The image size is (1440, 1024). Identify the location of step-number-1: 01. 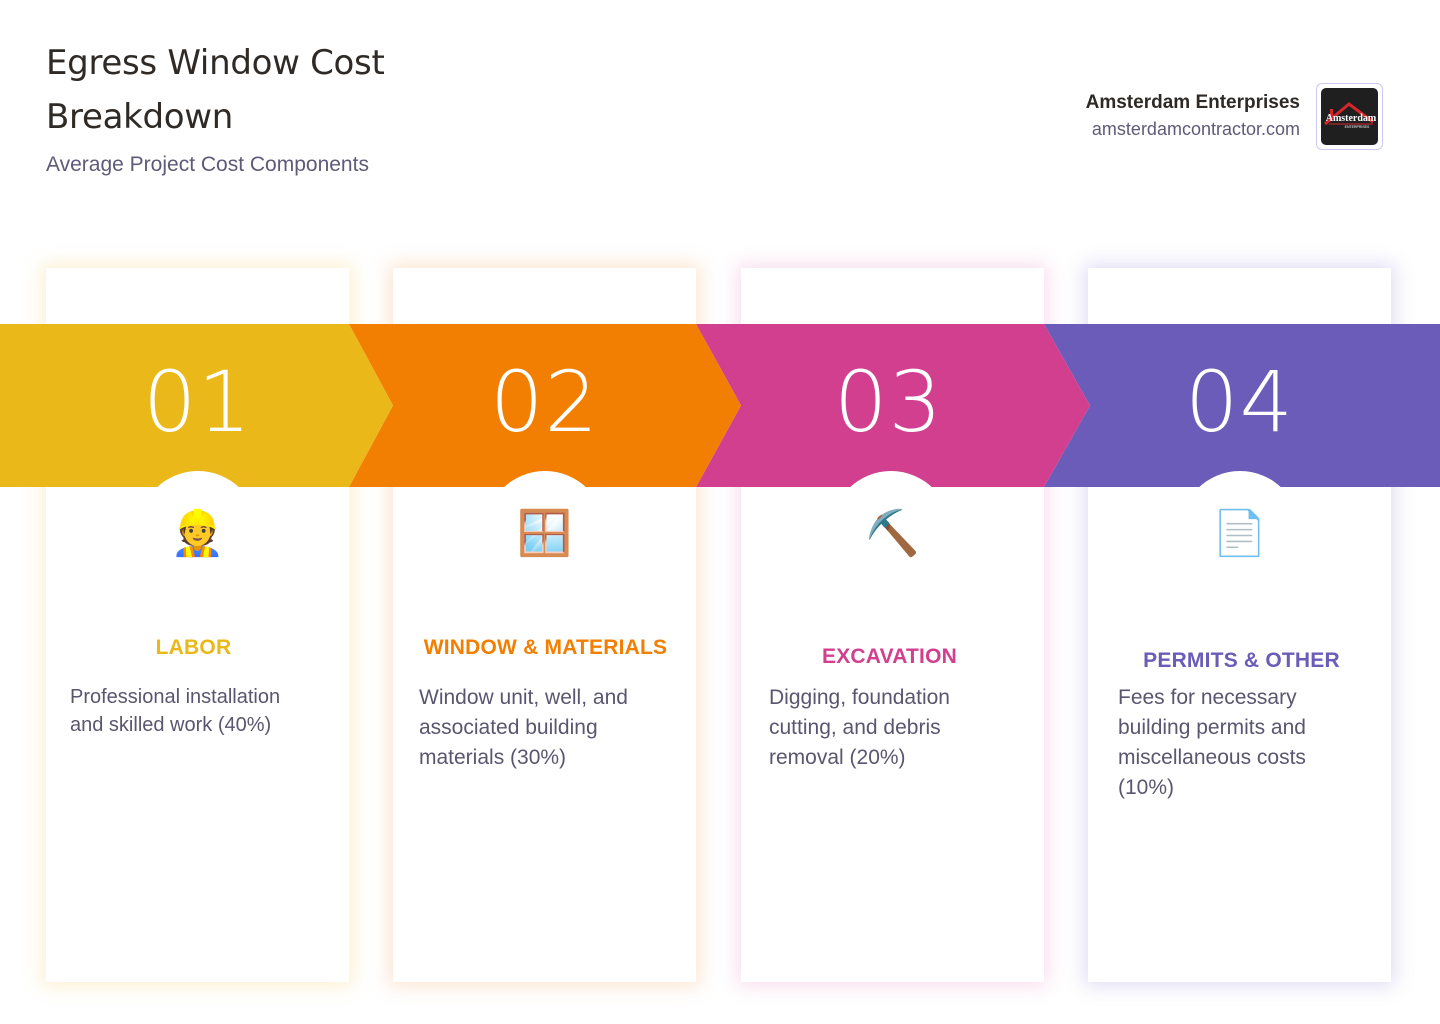
(197, 402).